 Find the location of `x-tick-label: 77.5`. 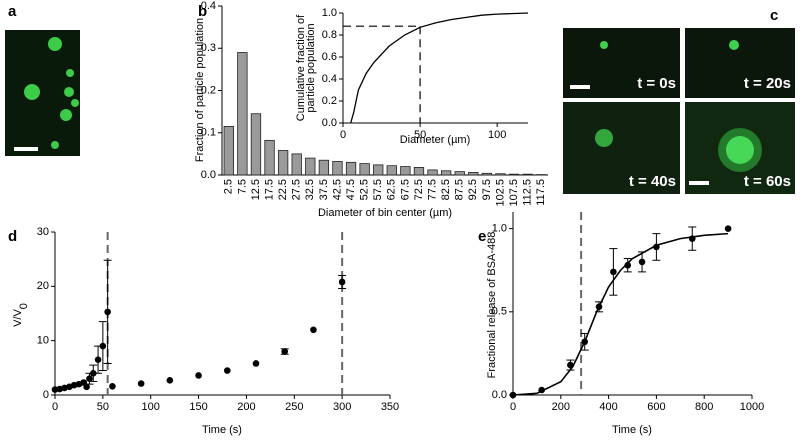

x-tick-label: 77.5 is located at coordinates (432, 189).